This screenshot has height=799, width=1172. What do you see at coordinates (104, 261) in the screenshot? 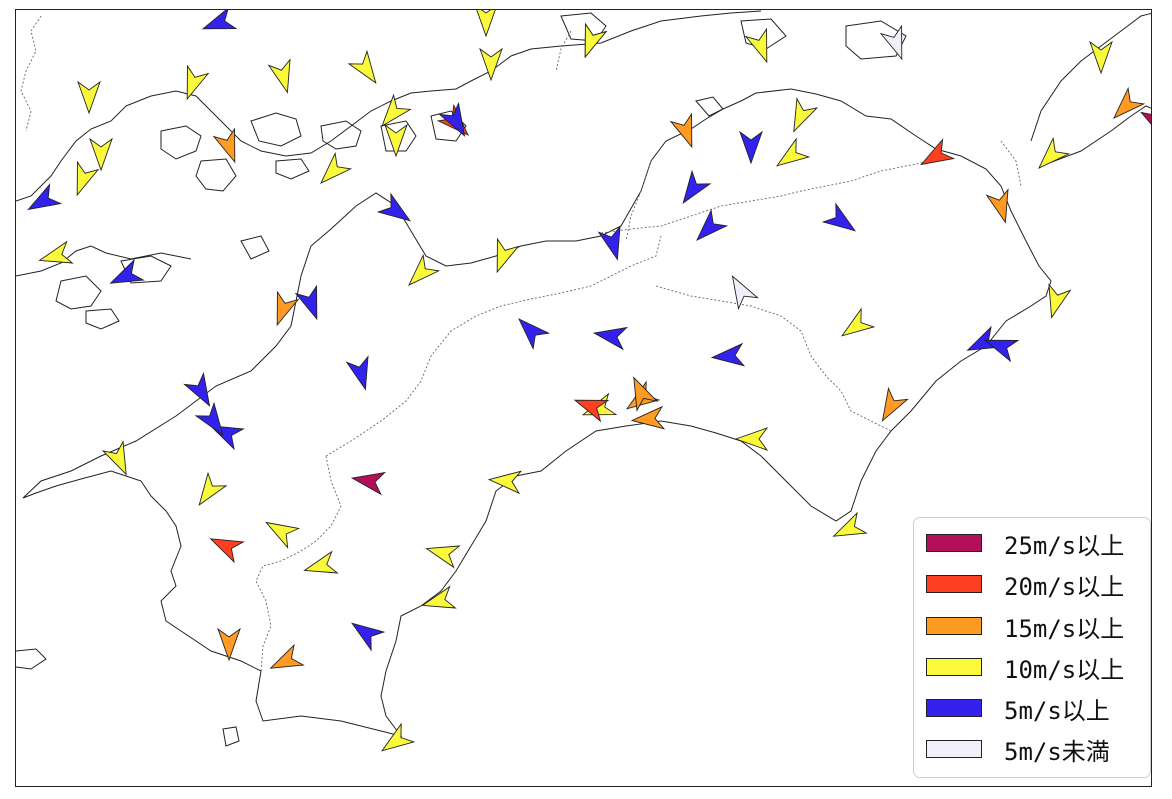
I see `coastline-west-inlet` at bounding box center [104, 261].